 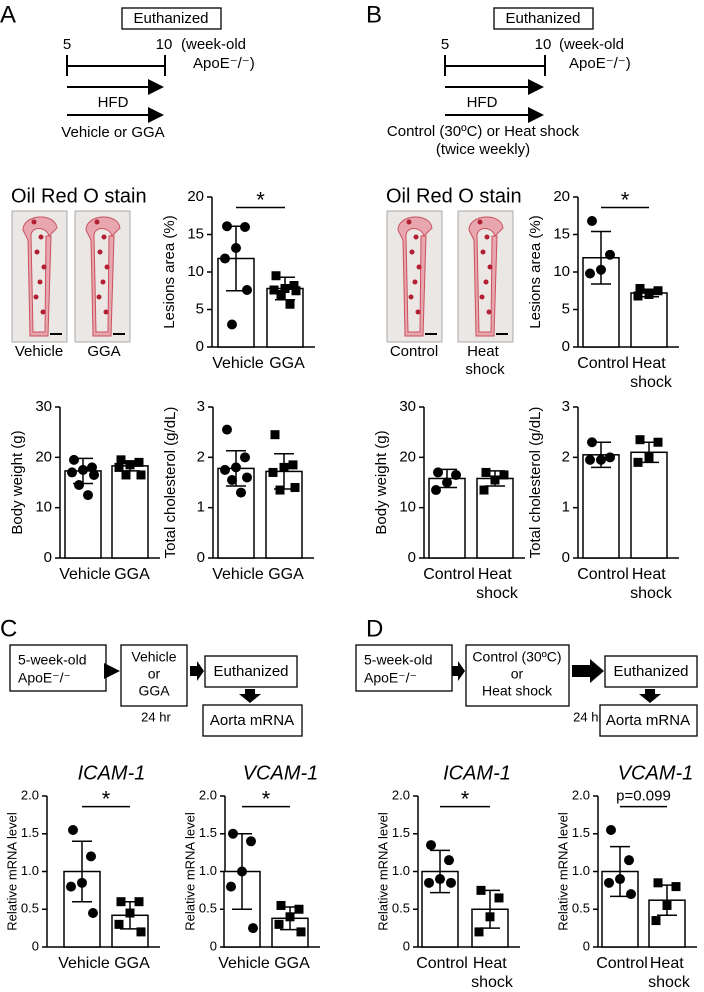 What do you see at coordinates (454, 196) in the screenshot?
I see `stain-title: Oil Red O stain` at bounding box center [454, 196].